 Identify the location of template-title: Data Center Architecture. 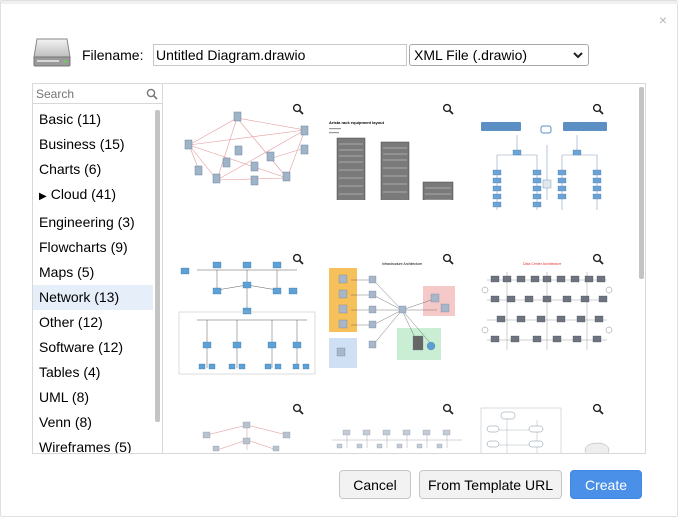
(542, 264).